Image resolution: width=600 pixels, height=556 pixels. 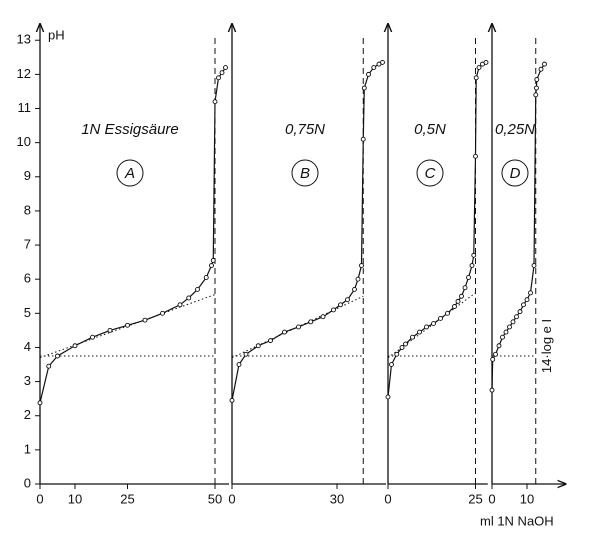 What do you see at coordinates (337, 498) in the screenshot?
I see `x-tick-label: 30` at bounding box center [337, 498].